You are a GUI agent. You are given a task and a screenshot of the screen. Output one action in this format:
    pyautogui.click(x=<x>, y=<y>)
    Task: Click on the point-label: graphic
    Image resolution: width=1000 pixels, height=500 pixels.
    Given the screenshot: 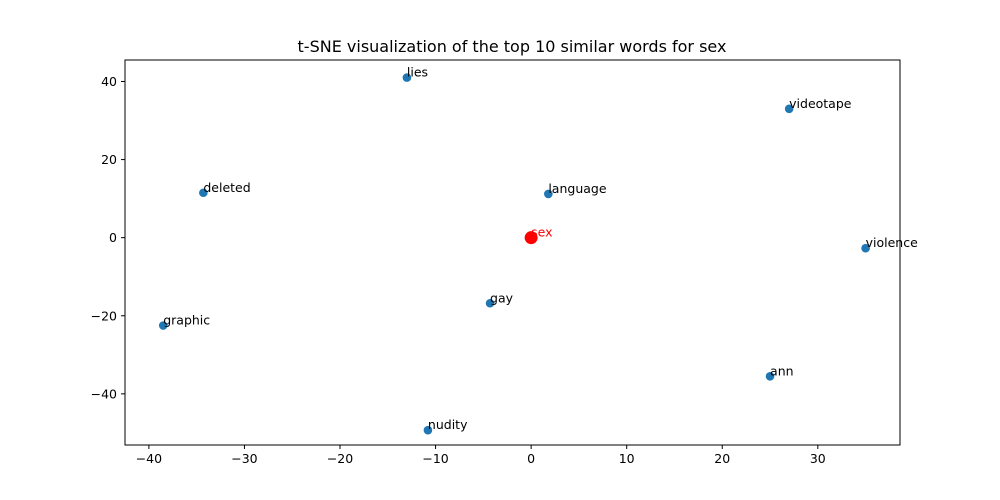 What is the action you would take?
    pyautogui.click(x=186, y=320)
    